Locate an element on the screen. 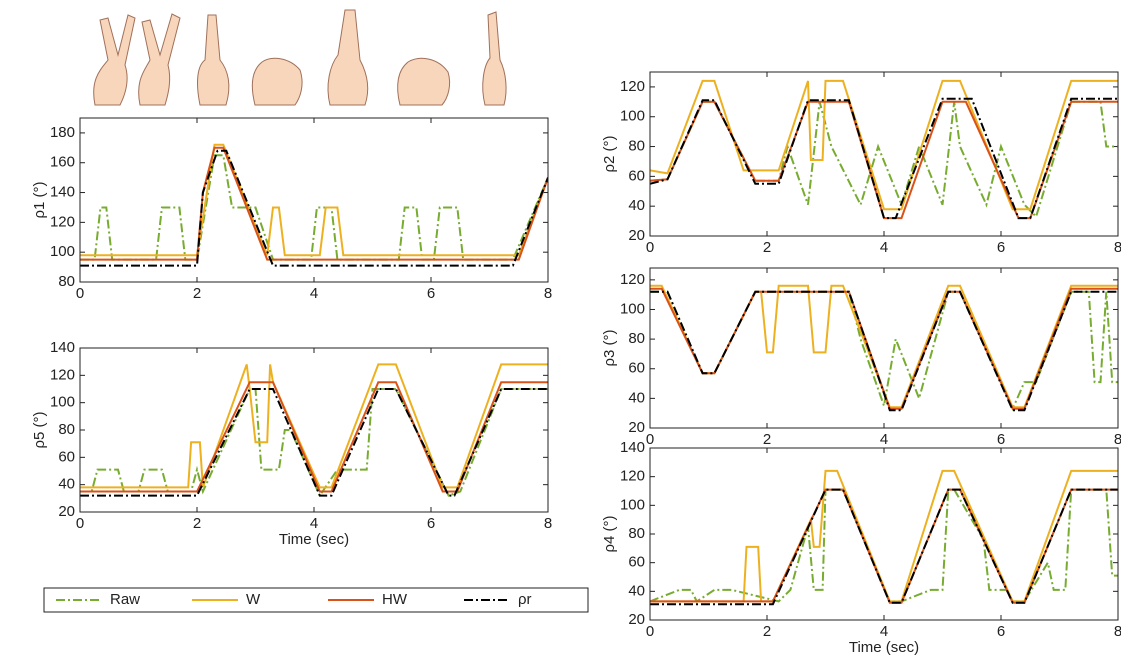  legend: Raw W HW ρr is located at coordinates (316, 600).